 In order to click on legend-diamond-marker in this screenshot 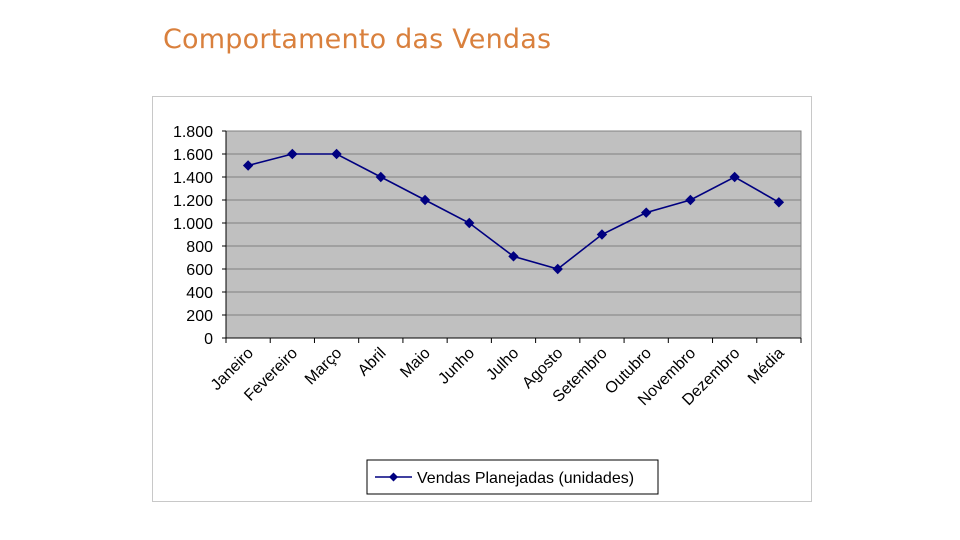, I will do `click(393, 477)`.